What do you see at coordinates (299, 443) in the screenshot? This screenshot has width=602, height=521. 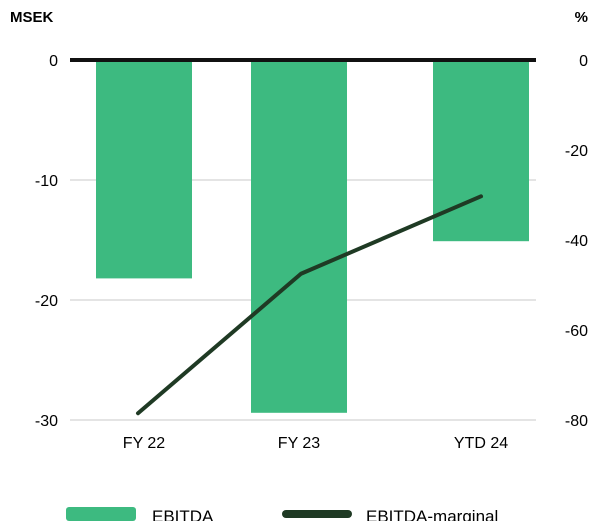 I see `x-tick-label: FY 23` at bounding box center [299, 443].